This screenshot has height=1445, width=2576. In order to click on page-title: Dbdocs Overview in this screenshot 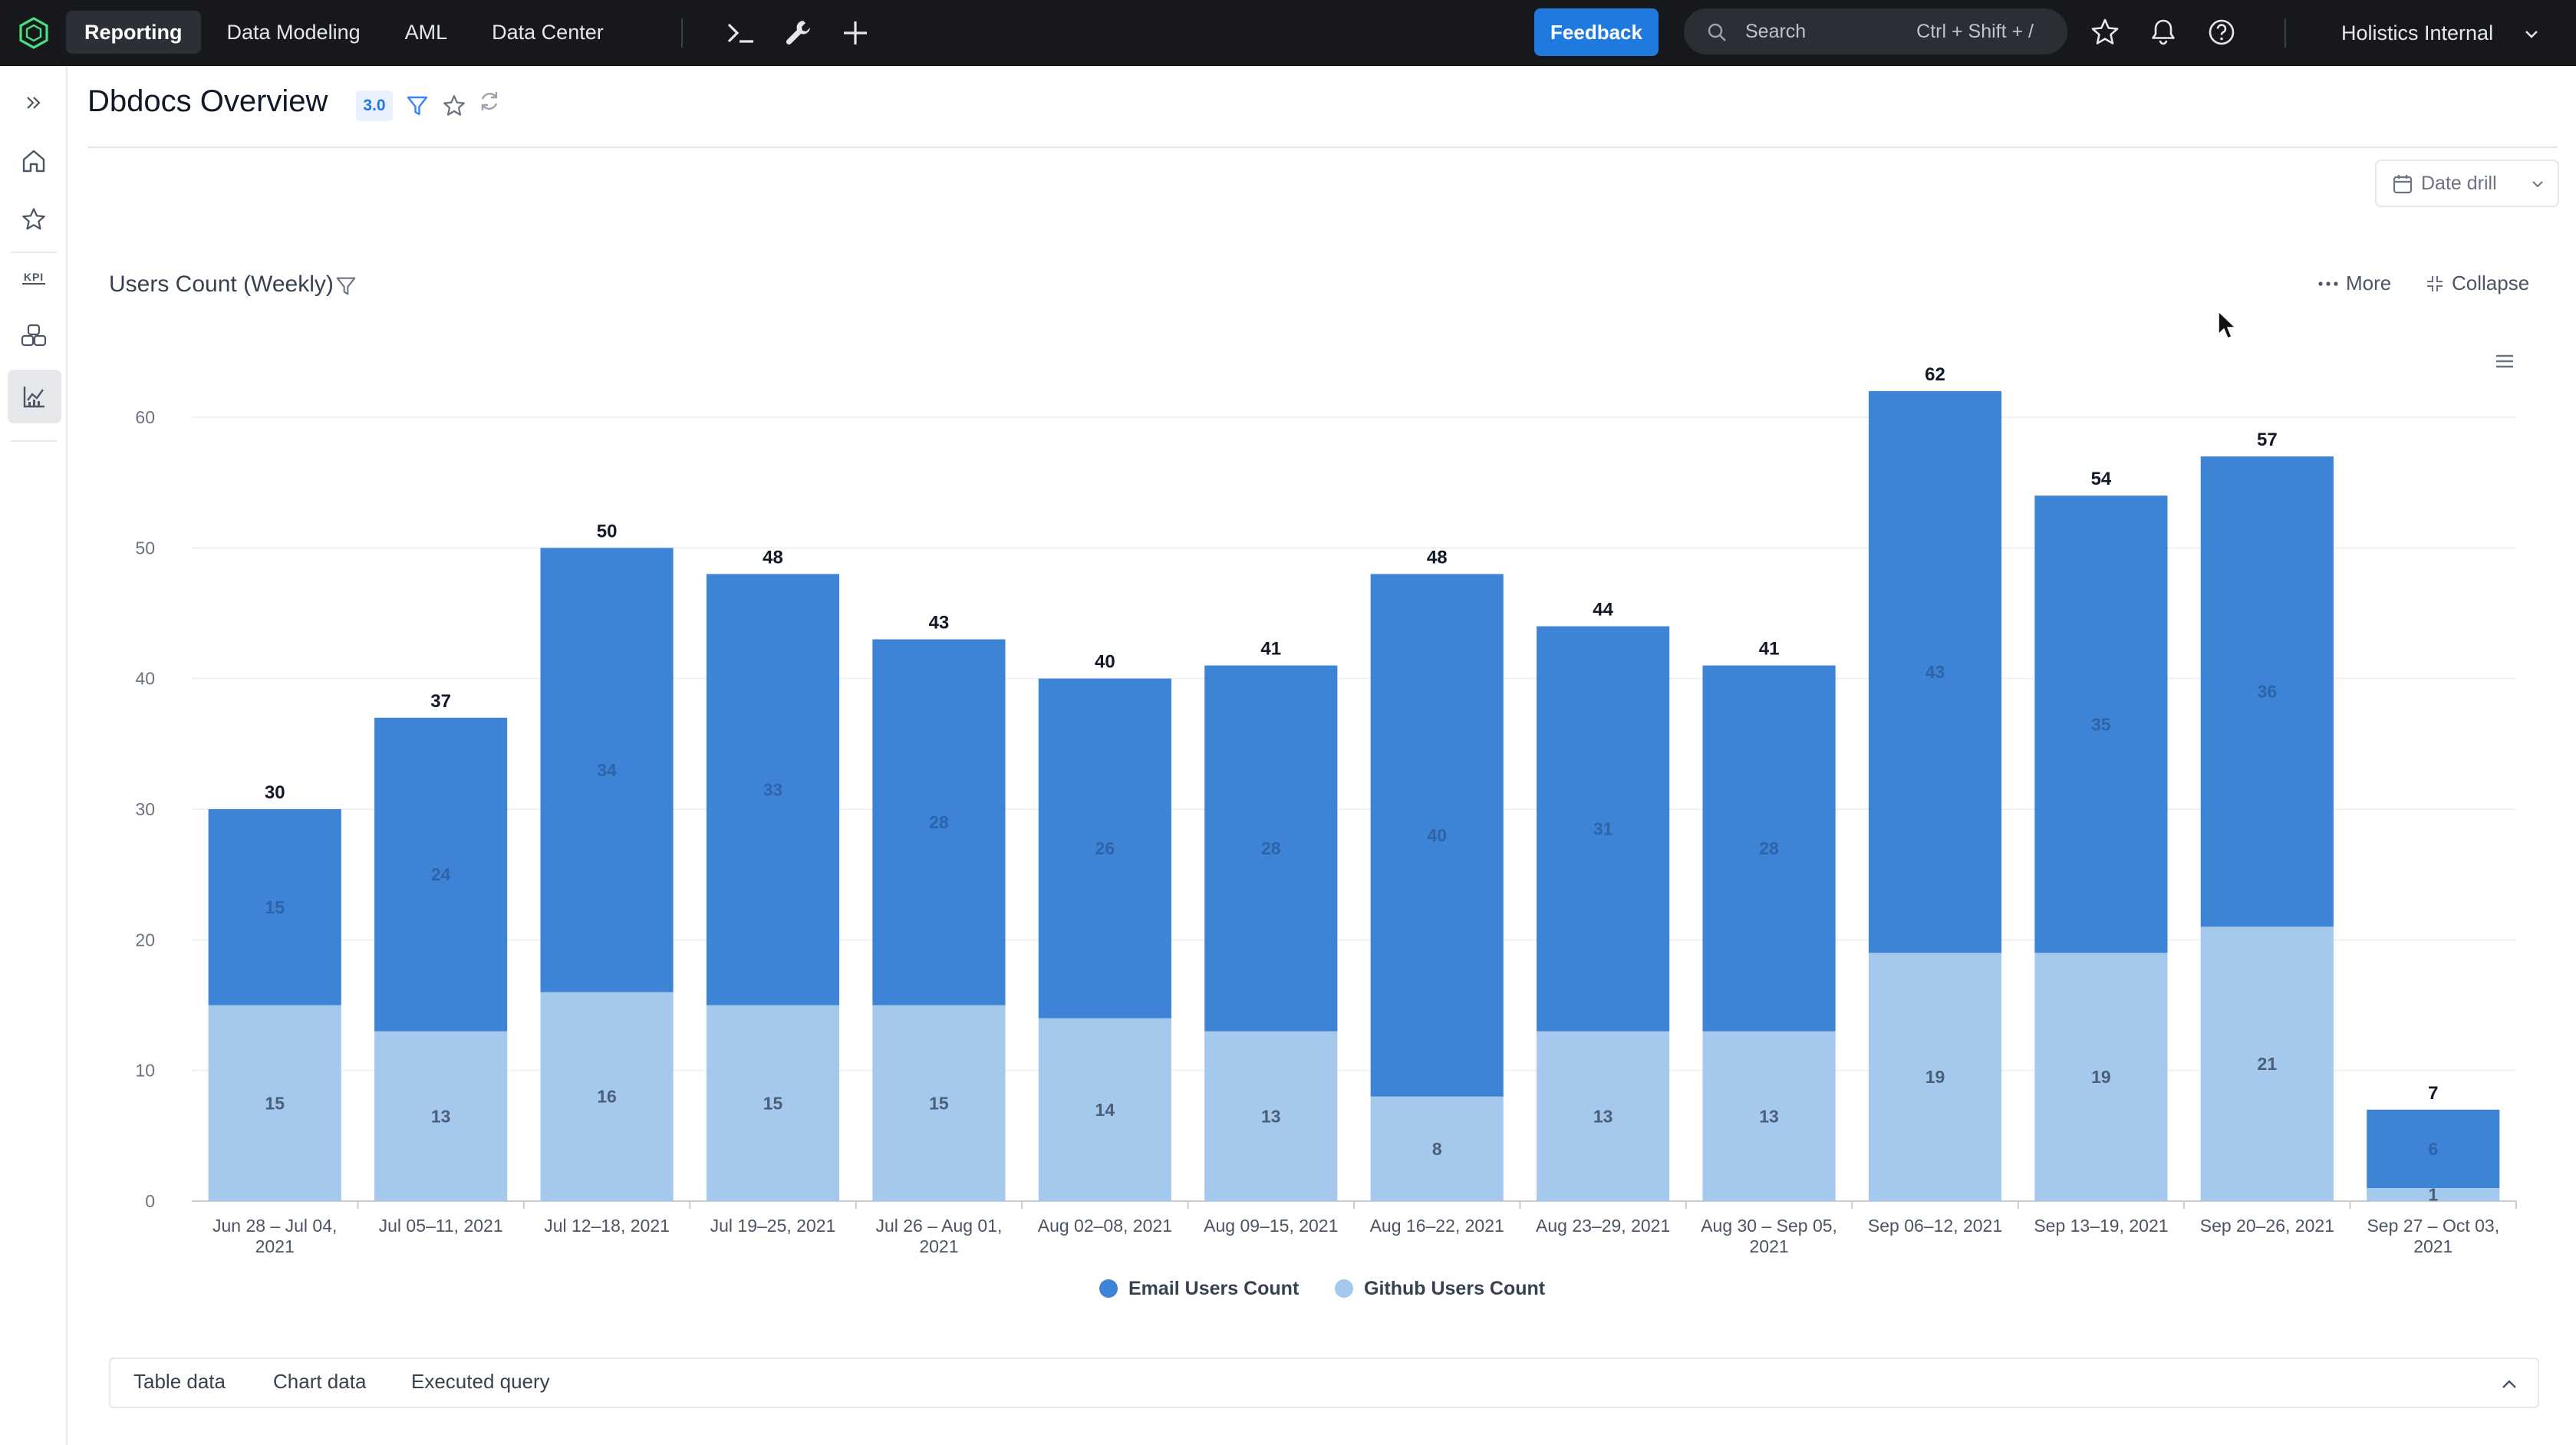, I will do `click(207, 101)`.